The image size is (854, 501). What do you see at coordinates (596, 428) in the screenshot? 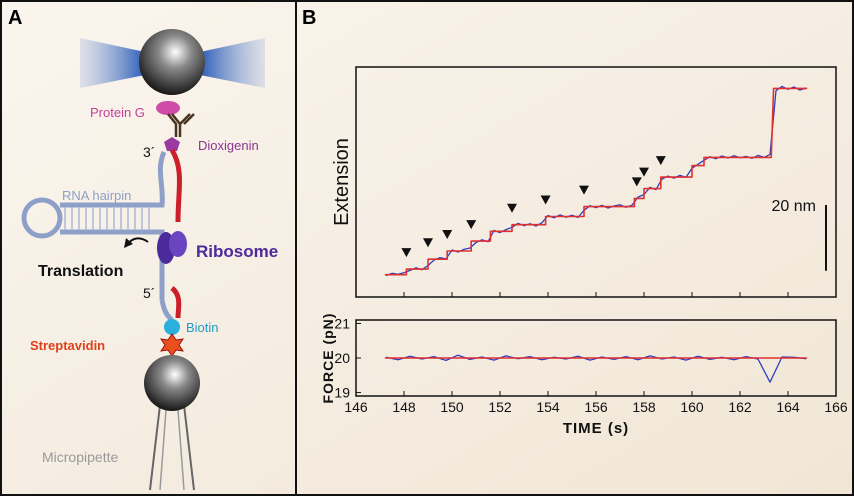
I see `x-axis-label: TIME (s)` at bounding box center [596, 428].